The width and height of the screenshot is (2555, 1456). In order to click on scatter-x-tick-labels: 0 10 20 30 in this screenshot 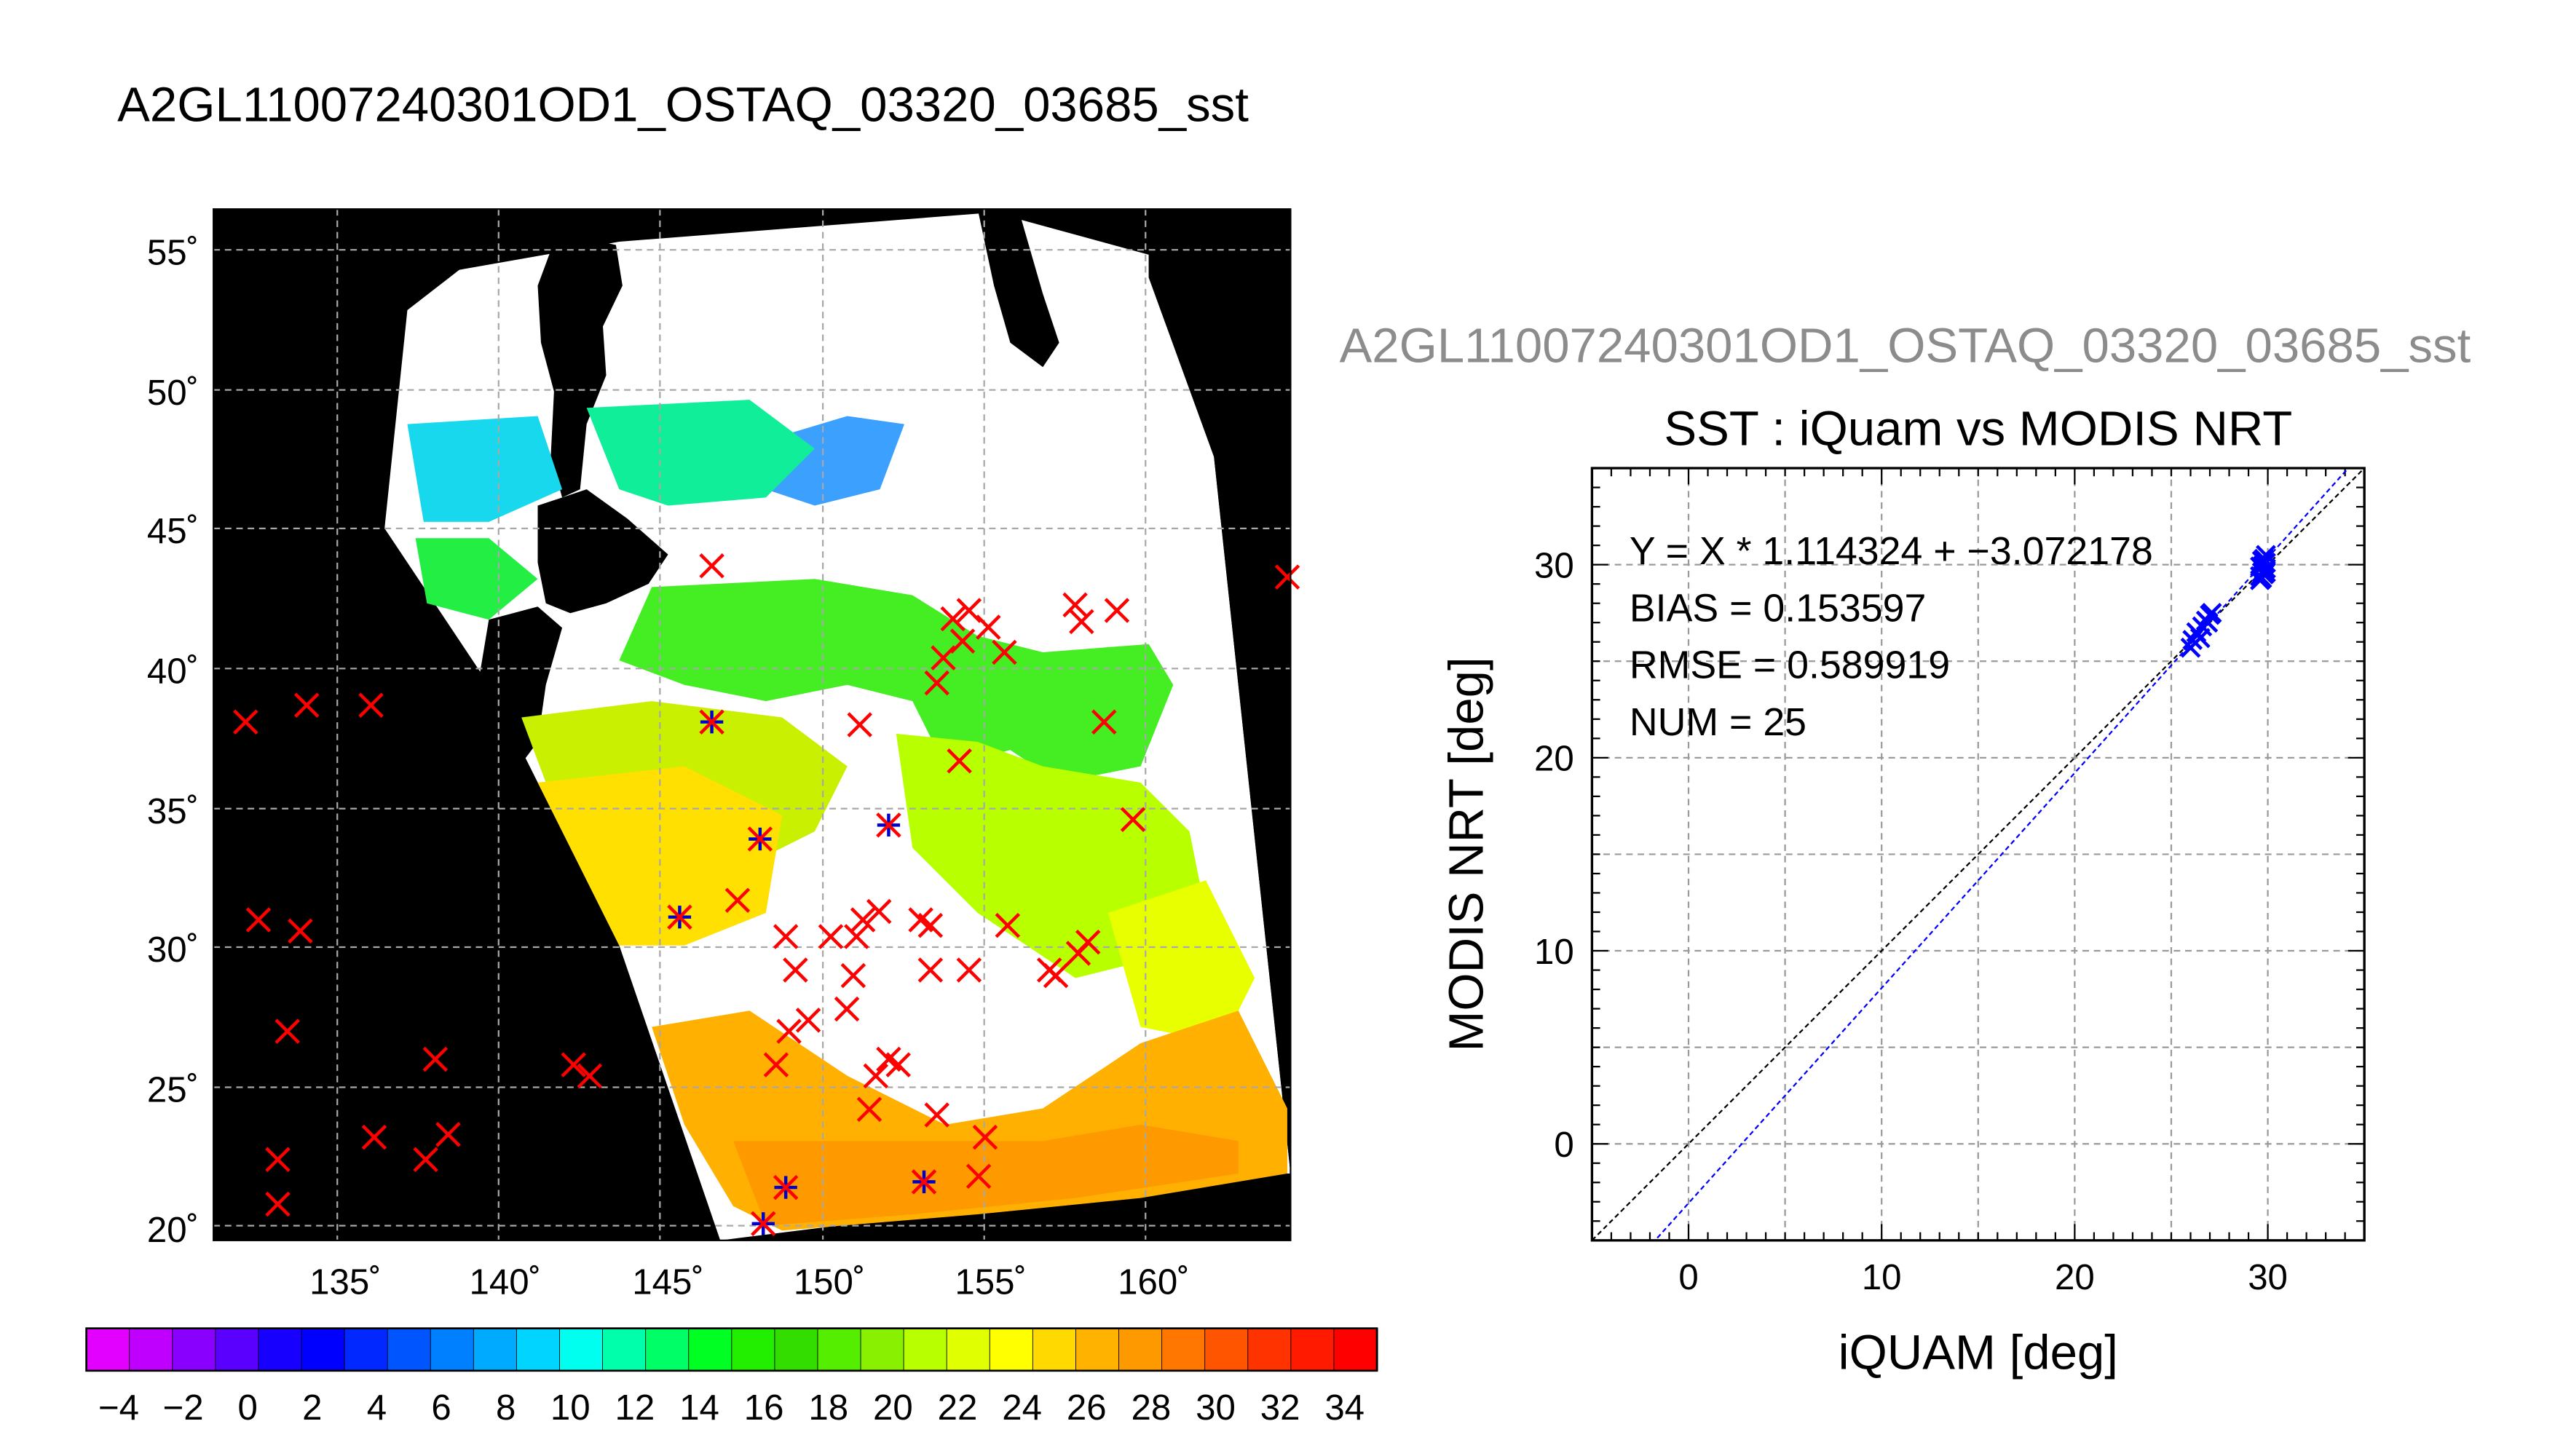, I will do `click(1983, 1277)`.